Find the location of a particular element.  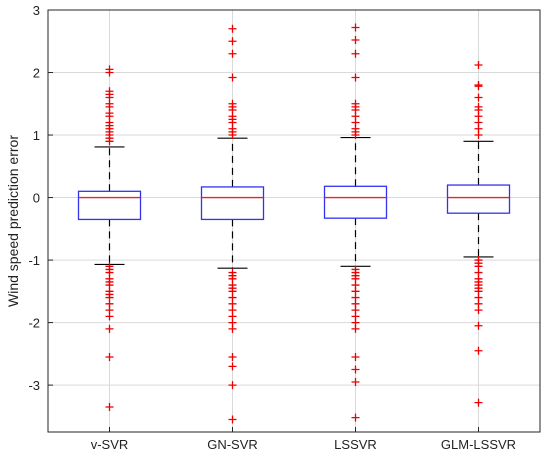

outliers-gn-svr is located at coordinates (232, 224).